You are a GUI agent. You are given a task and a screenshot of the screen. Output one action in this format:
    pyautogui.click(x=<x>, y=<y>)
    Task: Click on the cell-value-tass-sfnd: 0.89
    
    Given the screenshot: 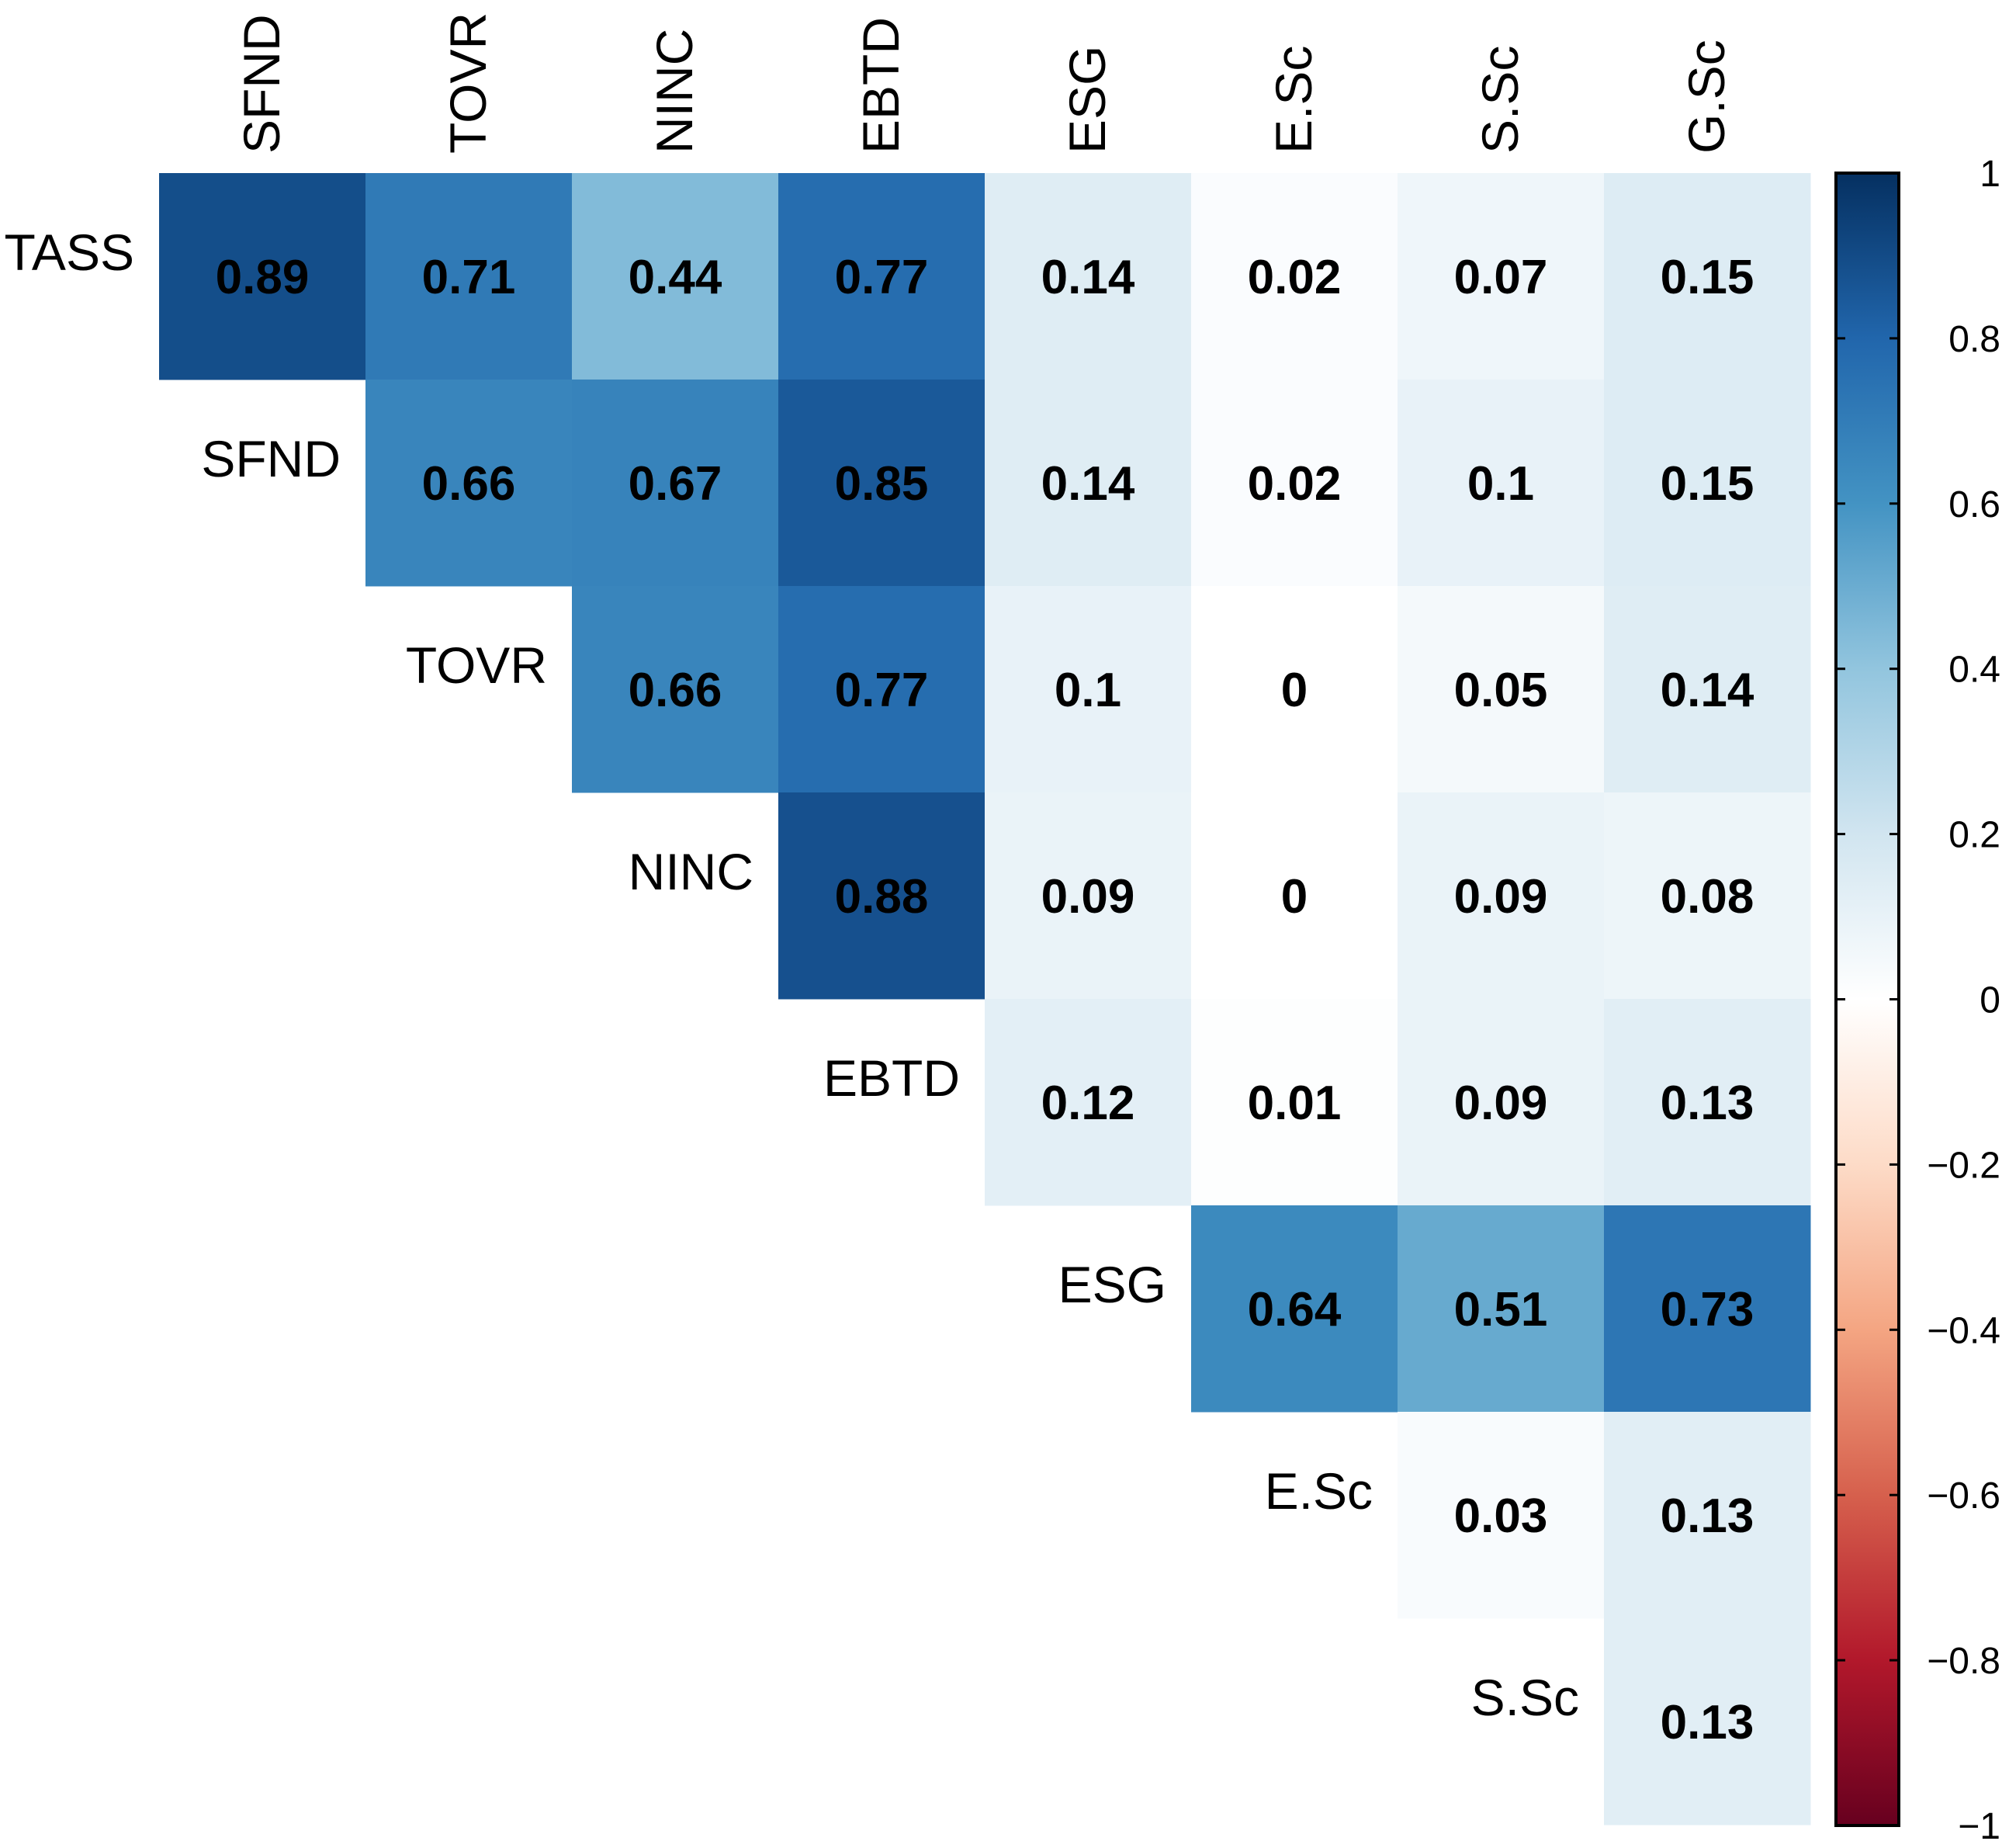 What is the action you would take?
    pyautogui.click(x=263, y=277)
    